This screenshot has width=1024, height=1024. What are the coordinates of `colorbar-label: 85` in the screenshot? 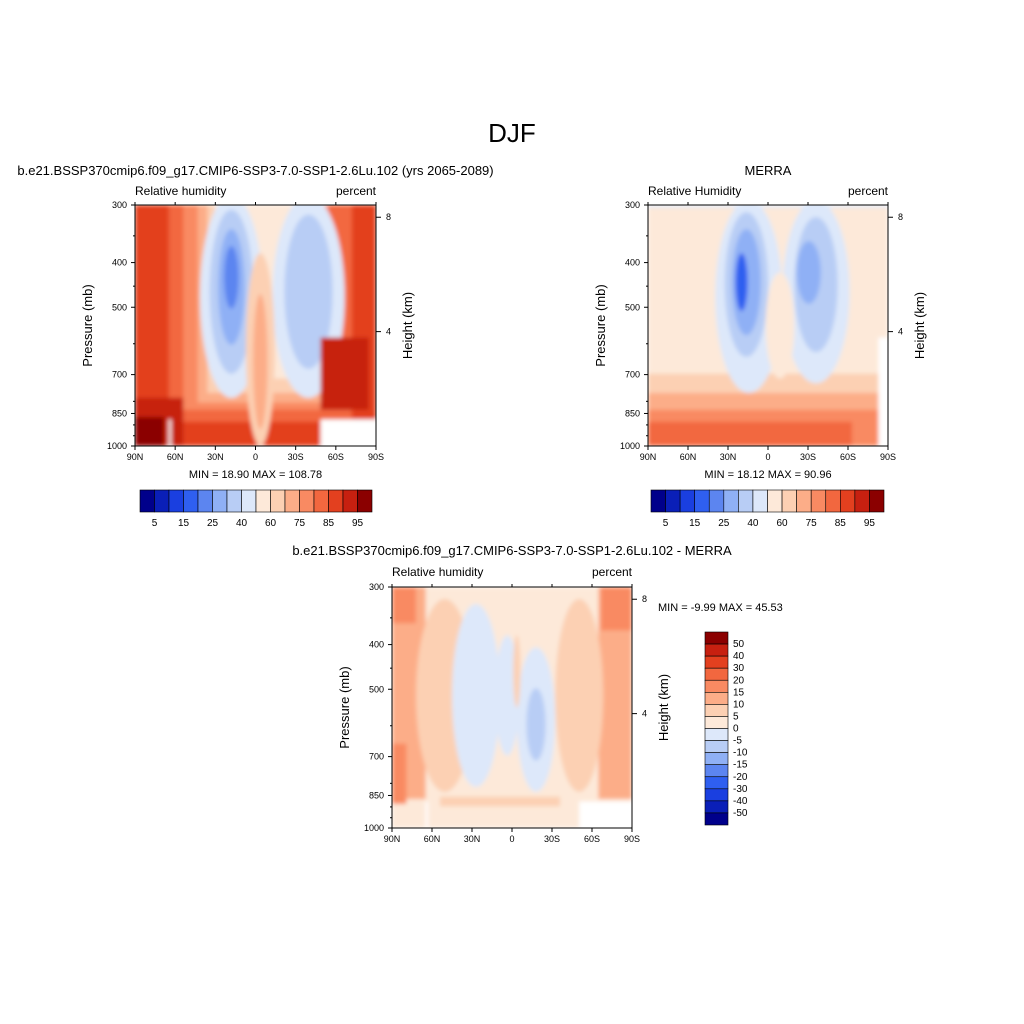 It's located at (329, 523).